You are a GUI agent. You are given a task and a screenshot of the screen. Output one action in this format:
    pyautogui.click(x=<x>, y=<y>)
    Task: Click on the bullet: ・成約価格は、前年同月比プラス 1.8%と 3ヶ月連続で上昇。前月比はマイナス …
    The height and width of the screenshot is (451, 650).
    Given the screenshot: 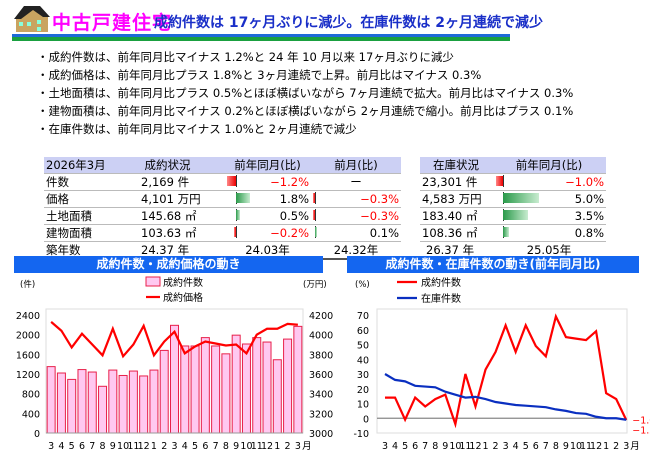 What is the action you would take?
    pyautogui.click(x=259, y=75)
    